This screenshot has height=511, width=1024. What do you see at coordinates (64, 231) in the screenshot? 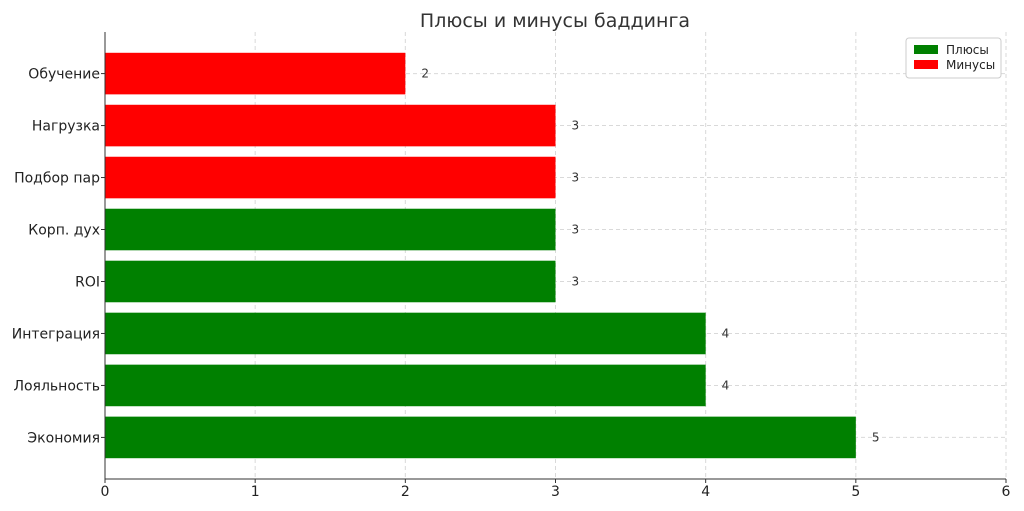
I see `category-label: Корп. дух` at bounding box center [64, 231].